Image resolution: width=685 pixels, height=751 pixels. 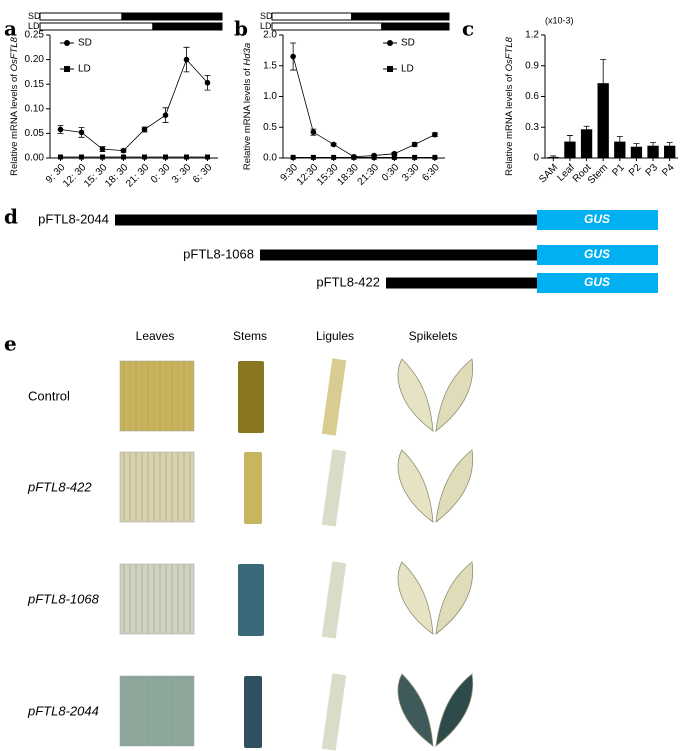 What do you see at coordinates (668, 170) in the screenshot?
I see `x-tick-label: P4` at bounding box center [668, 170].